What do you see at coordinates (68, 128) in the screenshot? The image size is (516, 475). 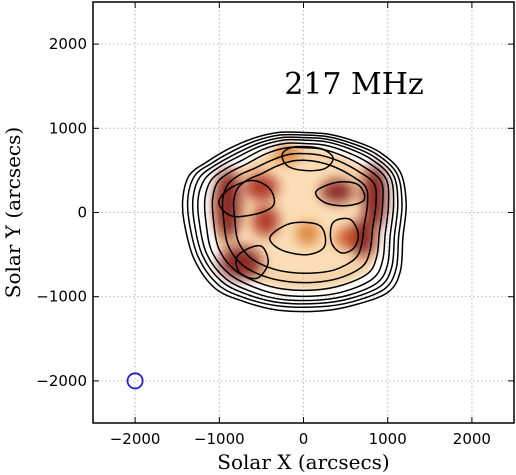 I see `y-tick-label: 1000` at bounding box center [68, 128].